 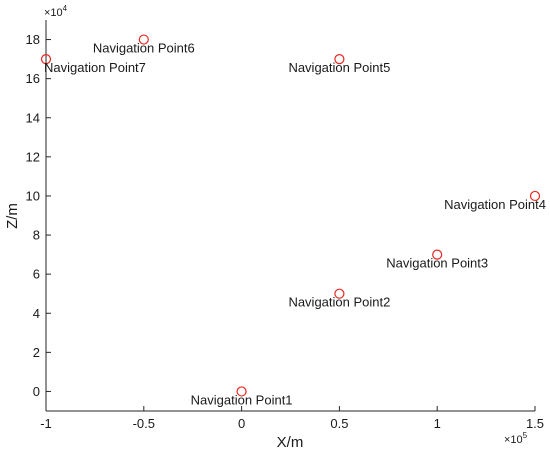 What do you see at coordinates (339, 67) in the screenshot?
I see `data-point-label: Navigation Point5` at bounding box center [339, 67].